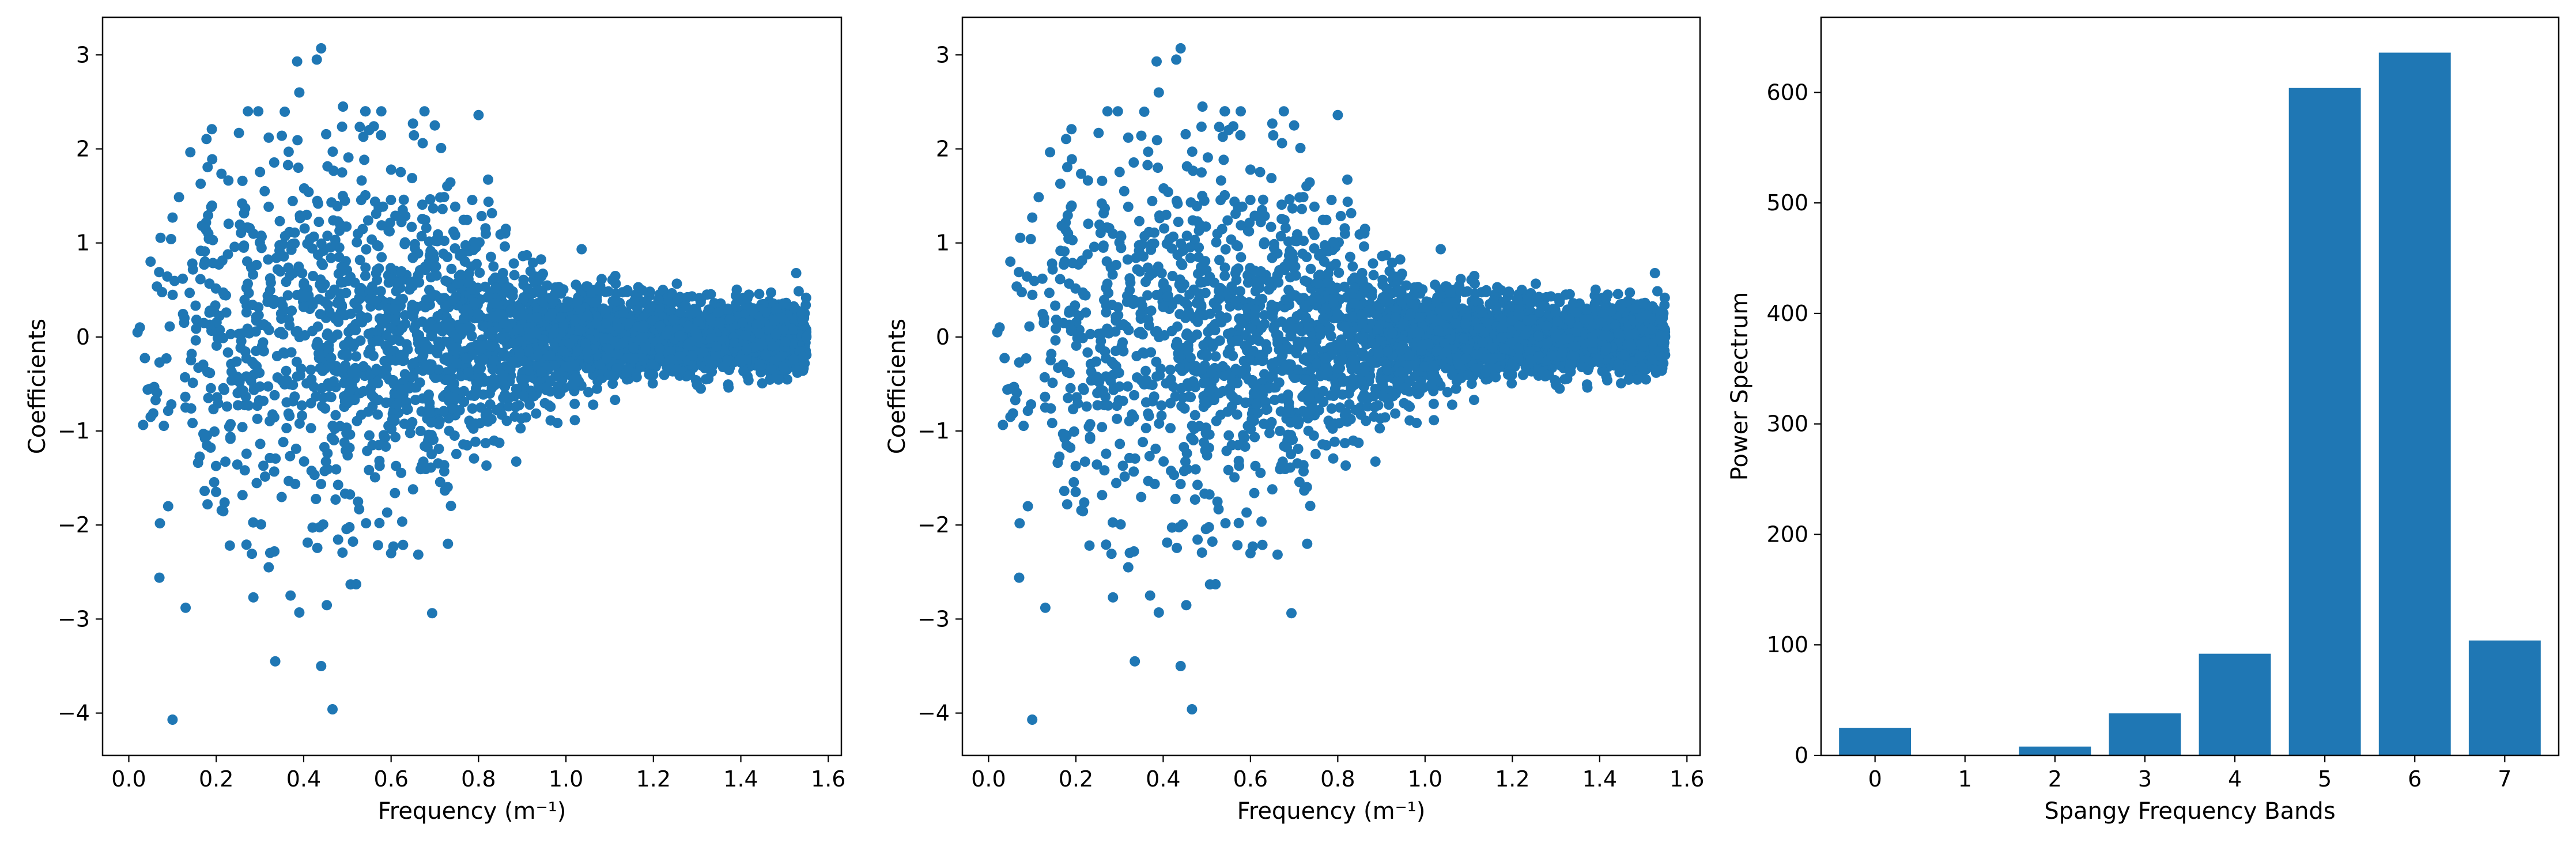  What do you see at coordinates (37, 386) in the screenshot?
I see `y-axis-label: Coefficients` at bounding box center [37, 386].